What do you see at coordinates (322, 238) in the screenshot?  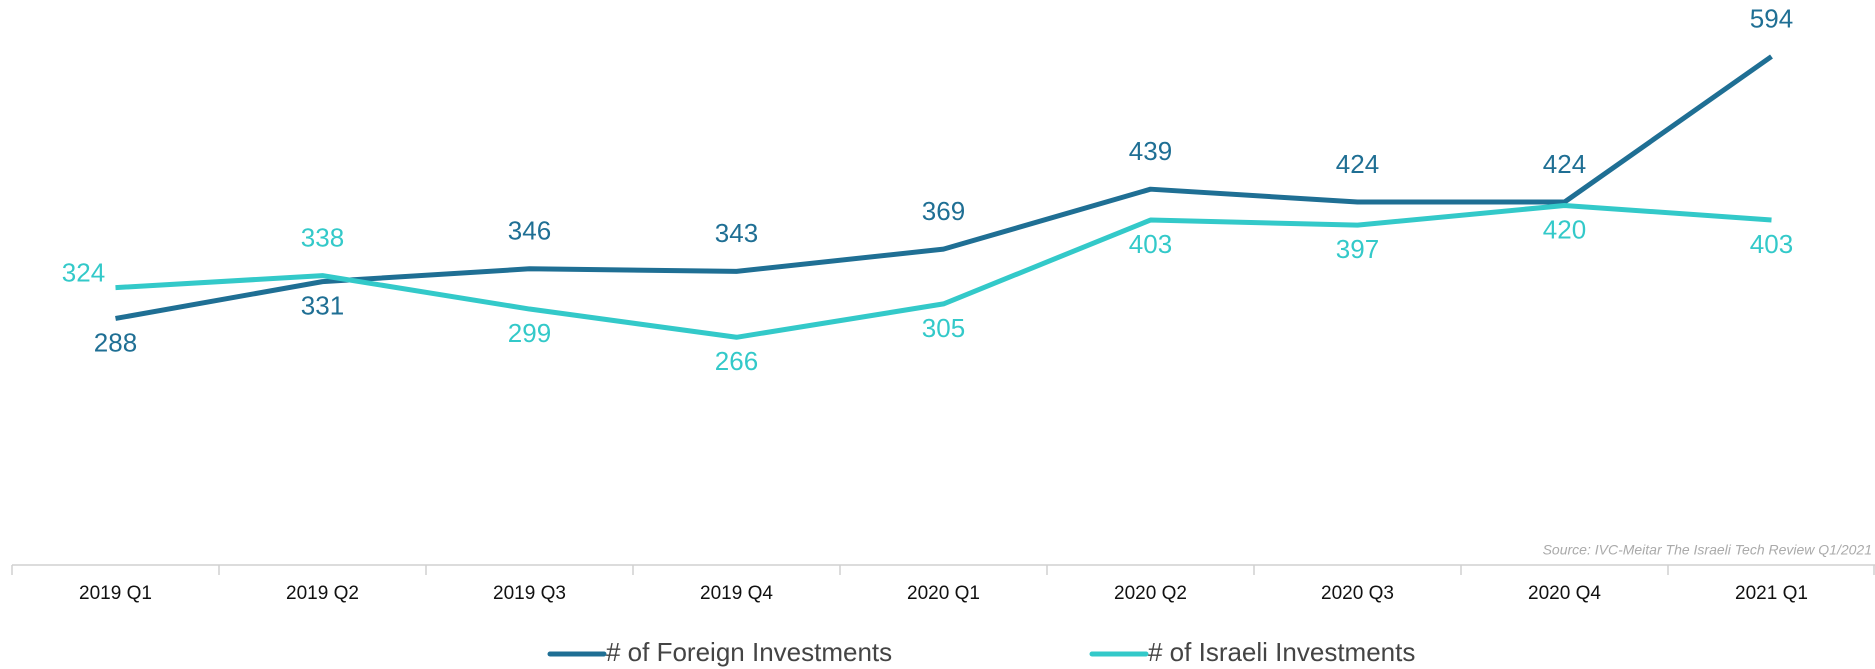 I see `data-label: 338` at bounding box center [322, 238].